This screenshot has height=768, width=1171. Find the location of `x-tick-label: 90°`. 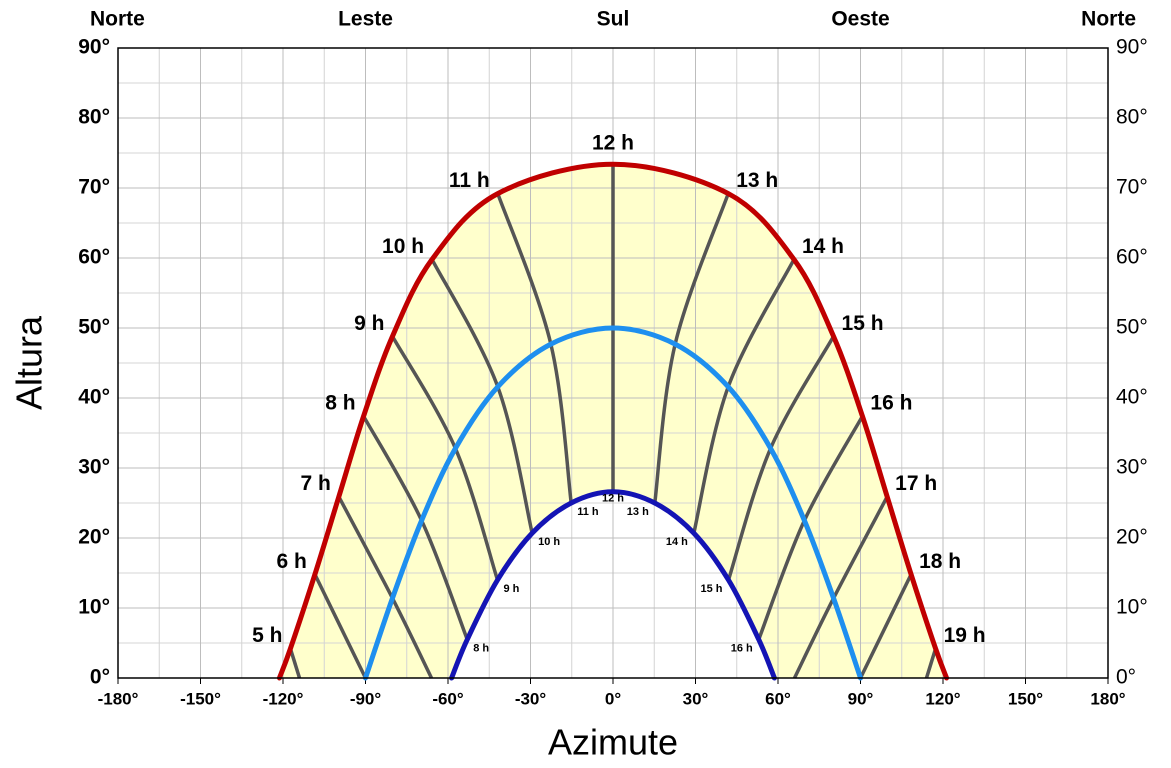

x-tick-label: 90° is located at coordinates (861, 698).